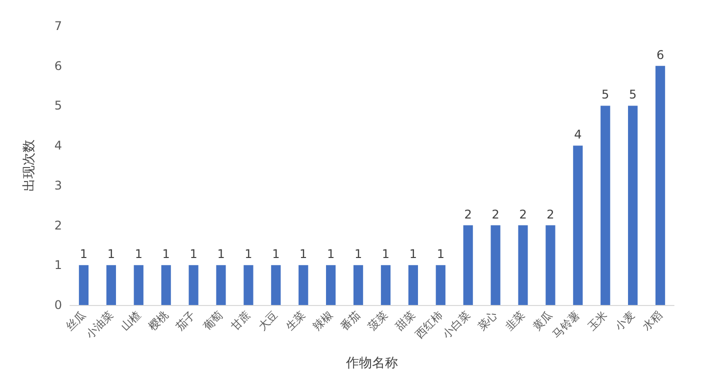  What do you see at coordinates (652, 321) in the screenshot?
I see `x-tick-label: 水稻` at bounding box center [652, 321].